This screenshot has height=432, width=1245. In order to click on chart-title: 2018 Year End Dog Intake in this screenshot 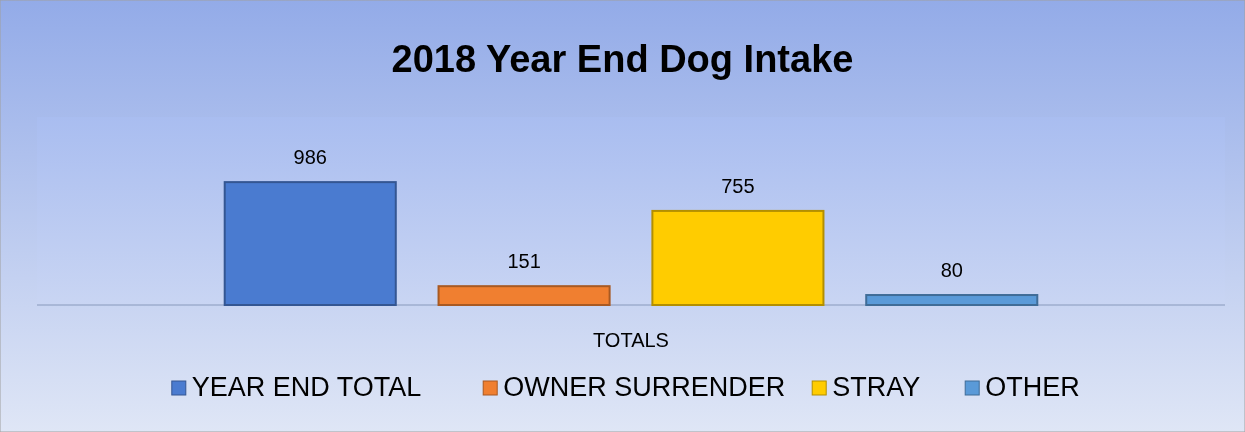, I will do `click(622, 59)`.